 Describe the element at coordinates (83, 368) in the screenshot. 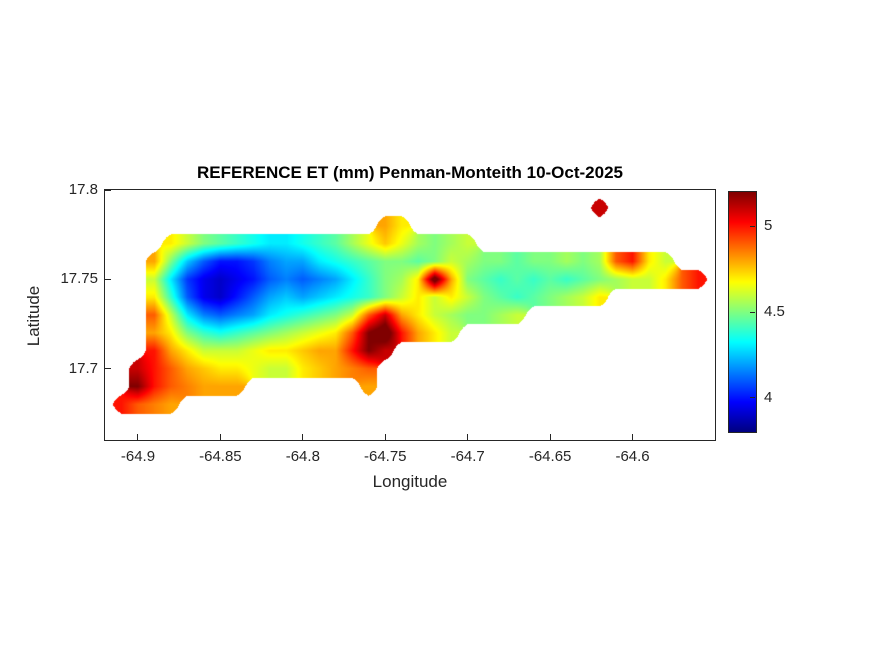

I see `y-tick-label: 17.7` at that location.